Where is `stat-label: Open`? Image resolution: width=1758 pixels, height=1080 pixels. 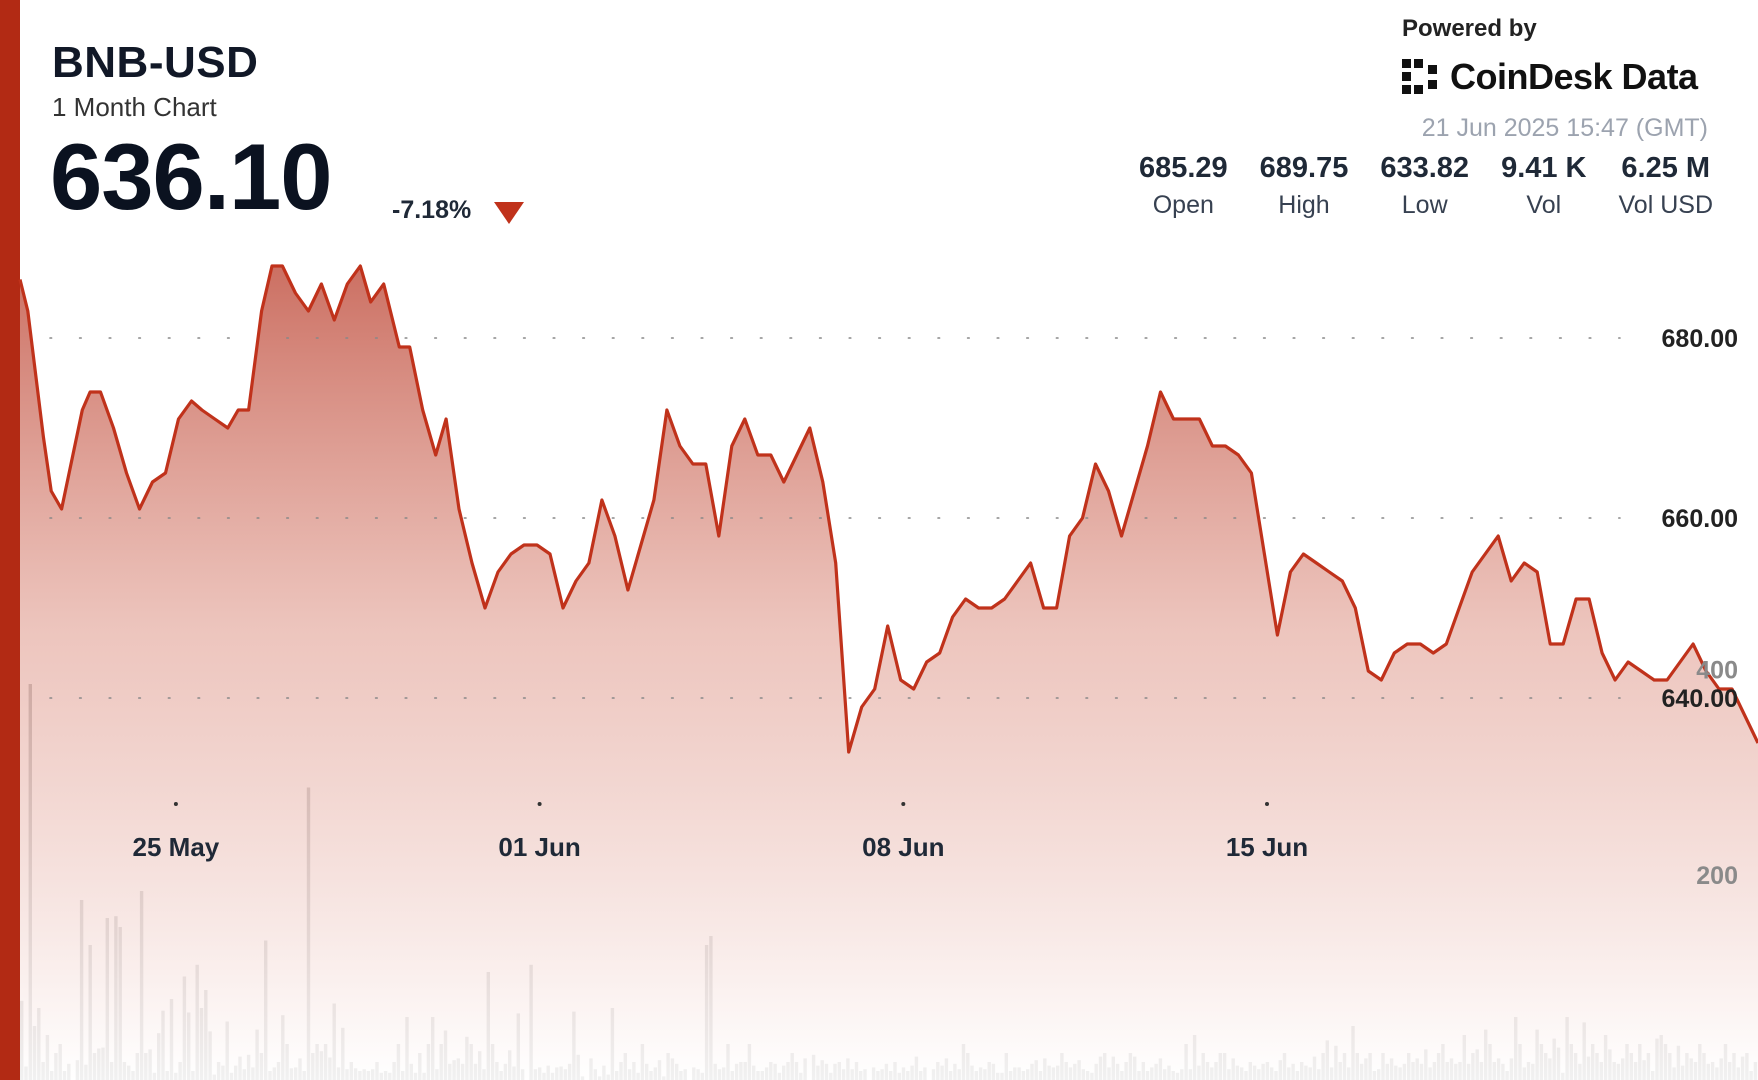 stat-label: Open is located at coordinates (1183, 205).